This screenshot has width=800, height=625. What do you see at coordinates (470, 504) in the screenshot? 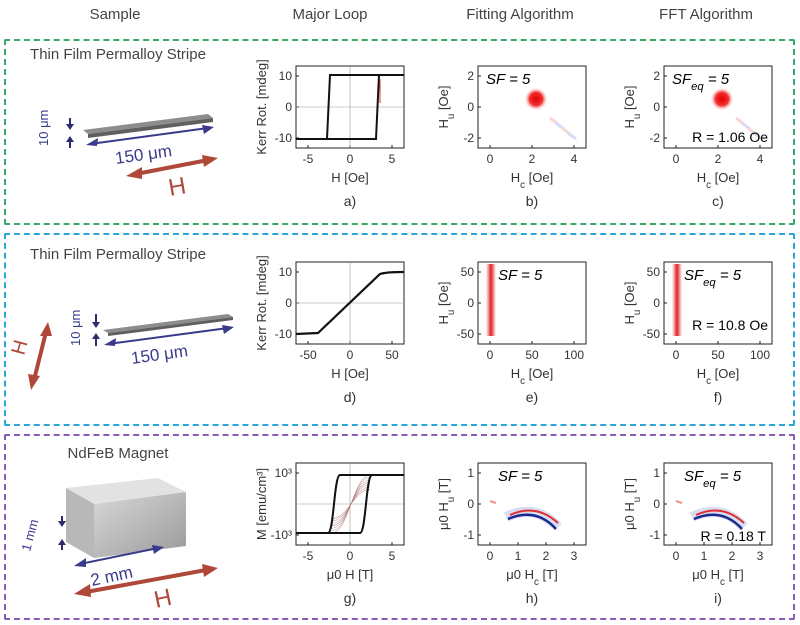
I see `fit-h-ytick-label: 0` at bounding box center [470, 504].